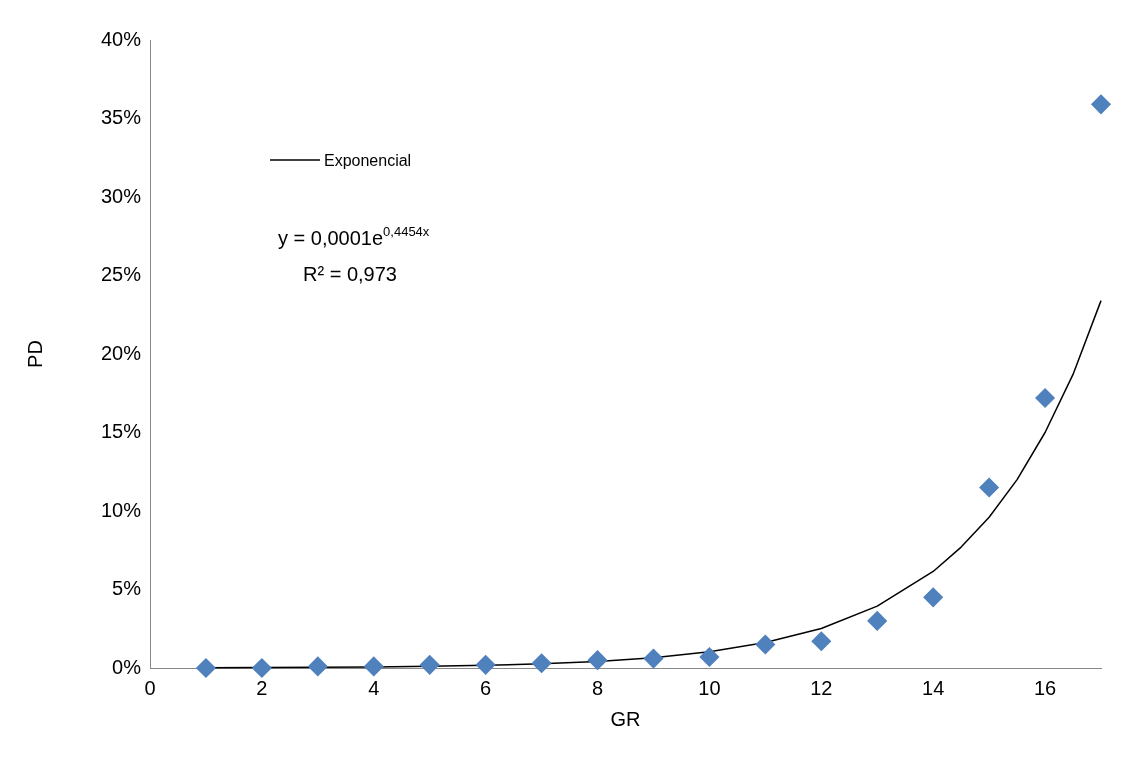 The width and height of the screenshot is (1131, 761). Describe the element at coordinates (121, 352) in the screenshot. I see `y-tick-label: 20%` at that location.